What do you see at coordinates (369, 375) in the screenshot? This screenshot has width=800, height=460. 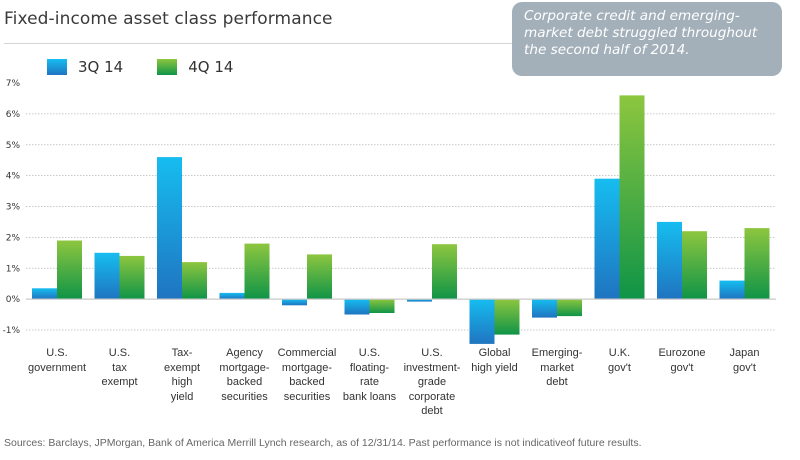 I see `x-tick-label: U.S. floating- rate bank loans` at bounding box center [369, 375].